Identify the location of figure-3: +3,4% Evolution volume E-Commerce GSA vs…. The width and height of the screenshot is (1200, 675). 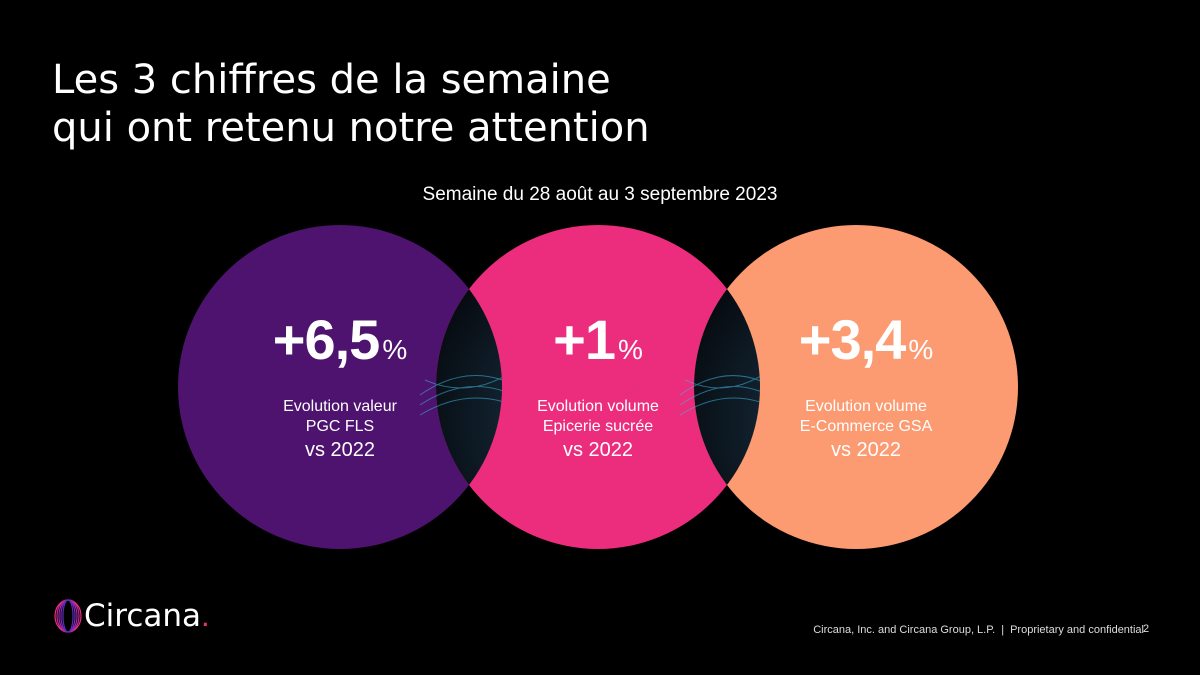
(866, 387).